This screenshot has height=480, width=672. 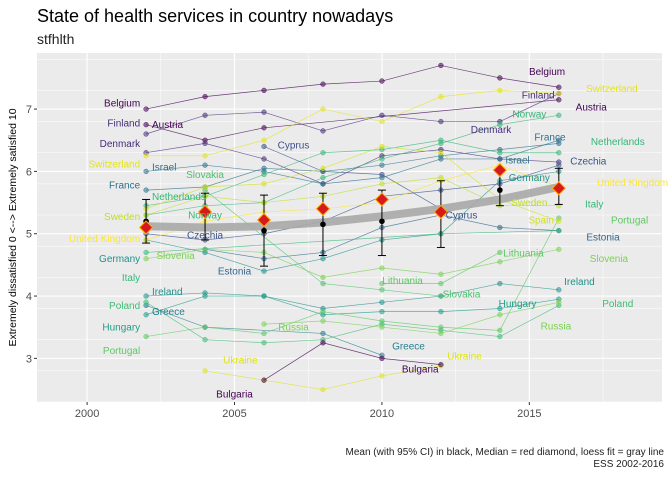 I want to click on mean-point, so click(x=264, y=230).